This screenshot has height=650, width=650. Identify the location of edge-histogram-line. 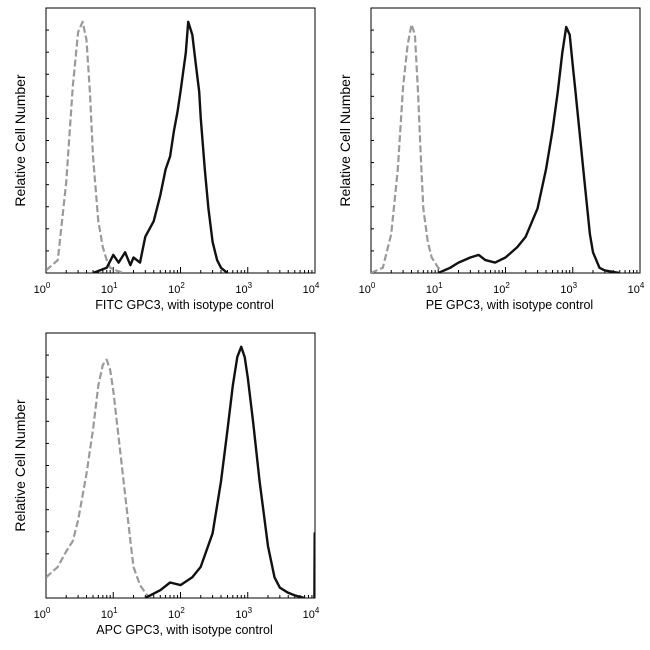
(314, 565).